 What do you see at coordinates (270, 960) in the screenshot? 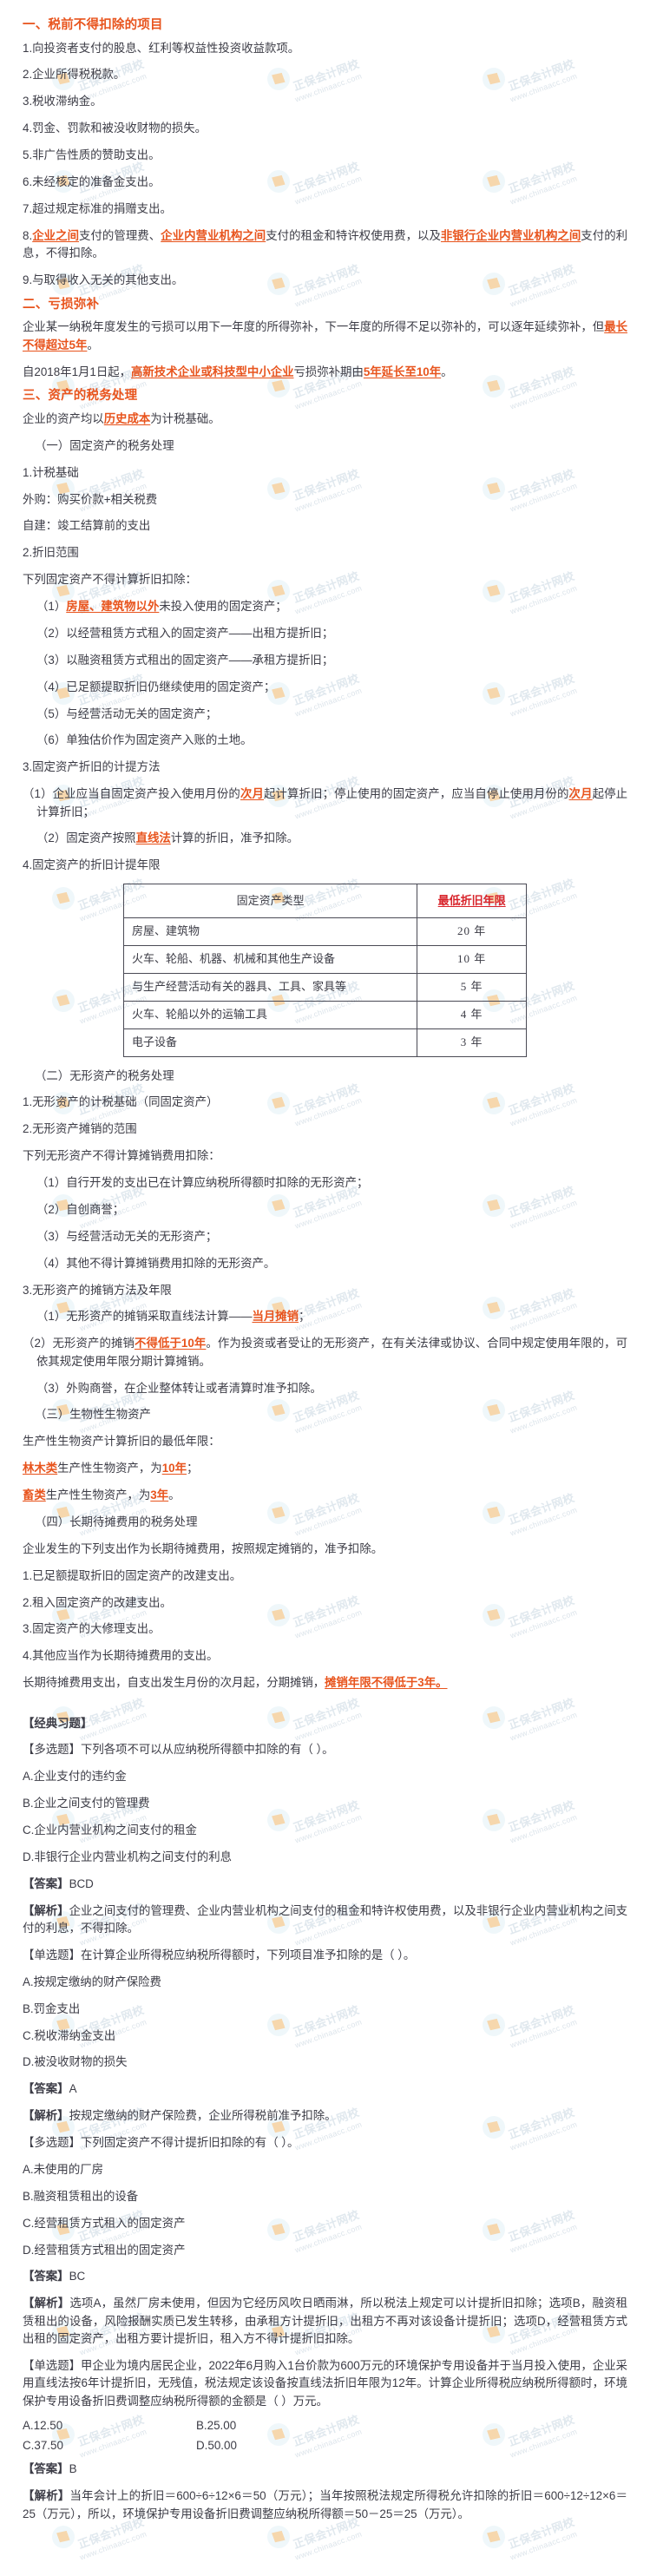
I see `cell-asset-type: 火车、轮船、机器、机械和其他生产设备` at bounding box center [270, 960].